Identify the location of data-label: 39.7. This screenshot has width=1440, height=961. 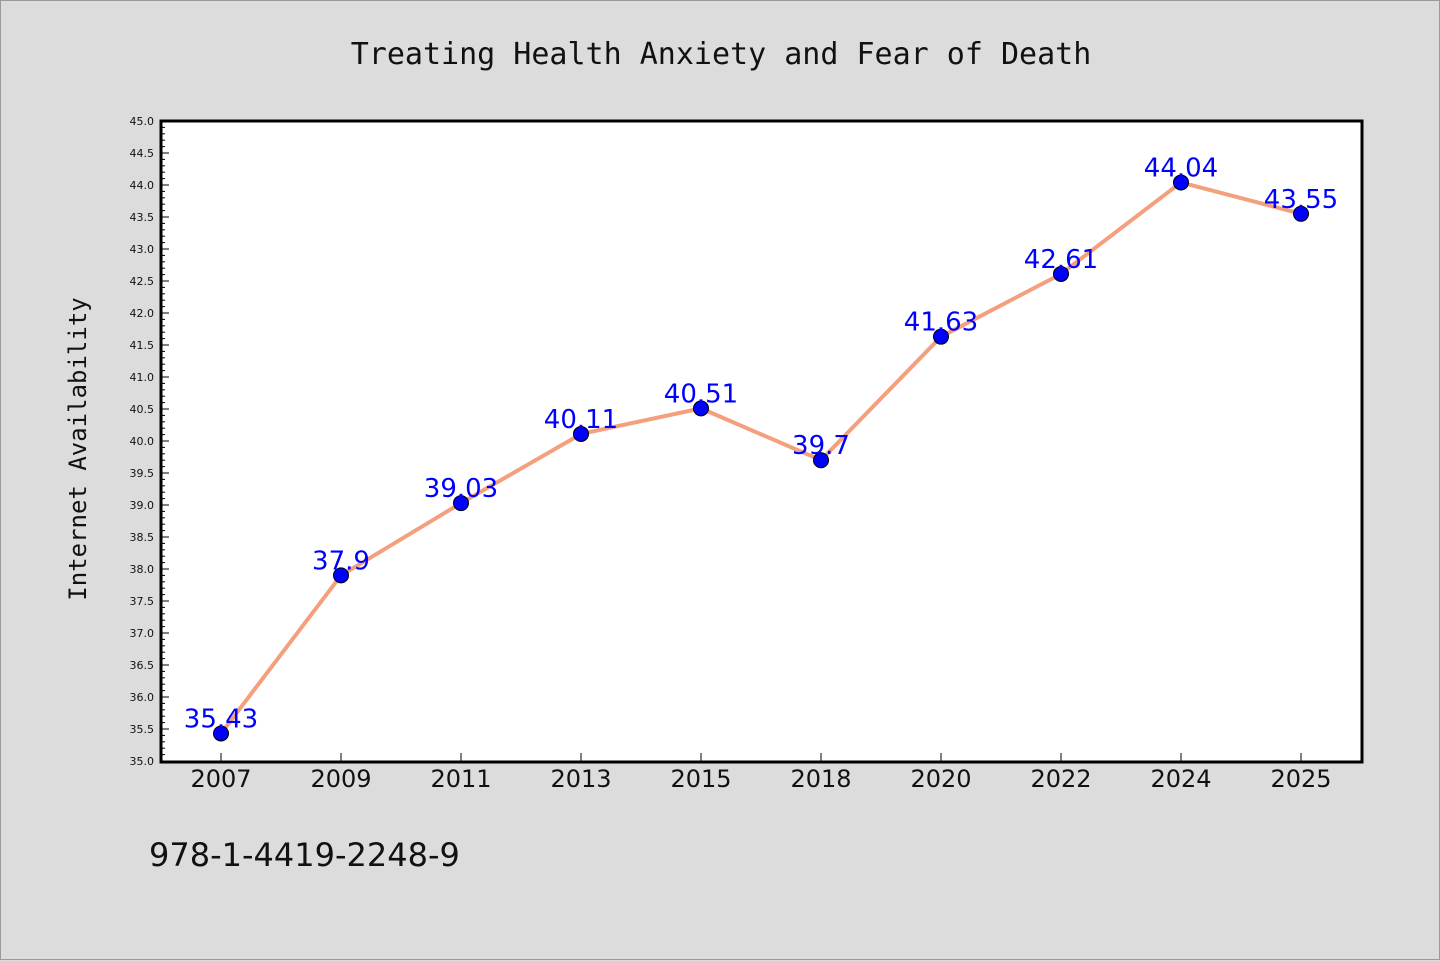
(821, 446).